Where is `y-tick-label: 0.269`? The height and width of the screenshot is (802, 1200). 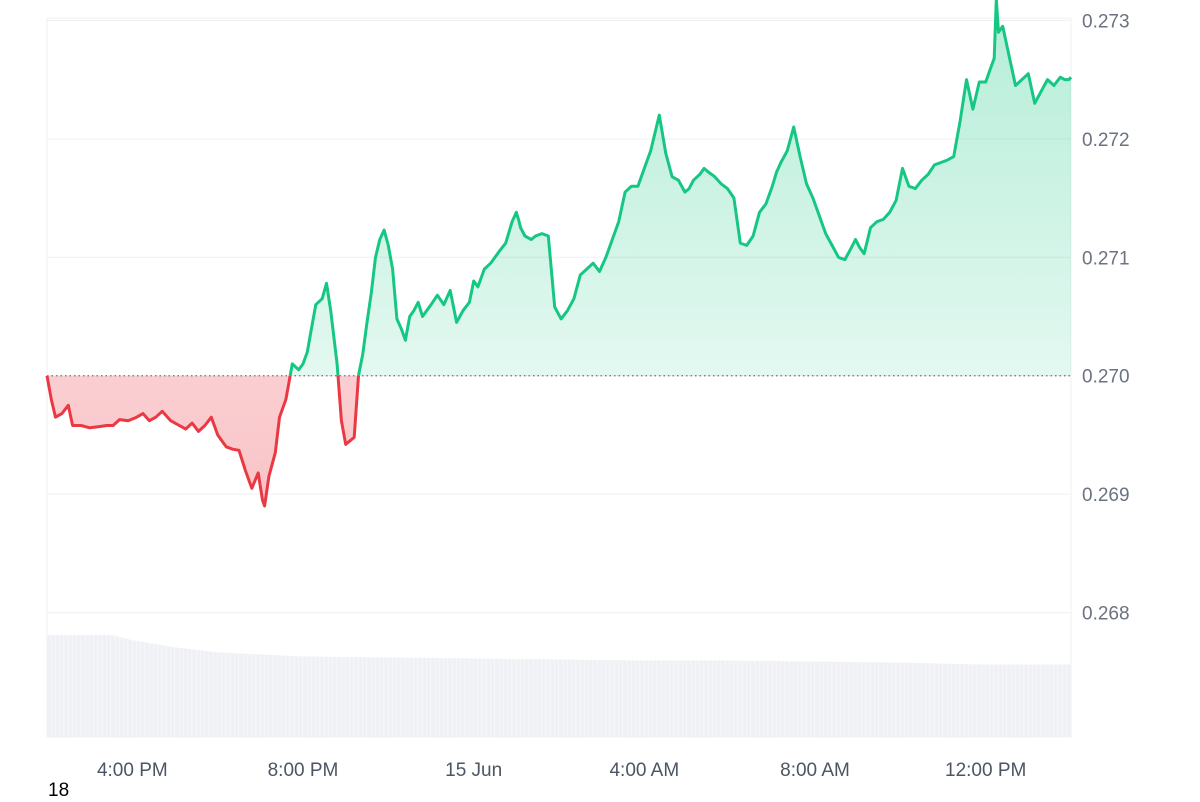
y-tick-label: 0.269 is located at coordinates (1106, 495).